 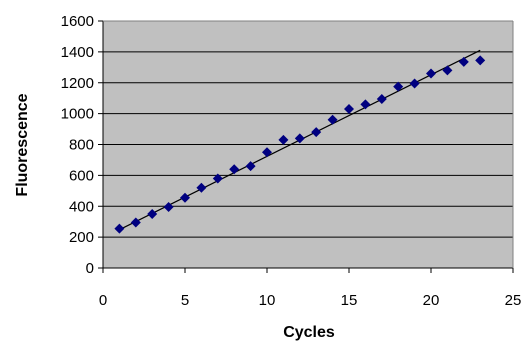 I want to click on y-axis-title: Fluorescence, so click(x=22, y=144).